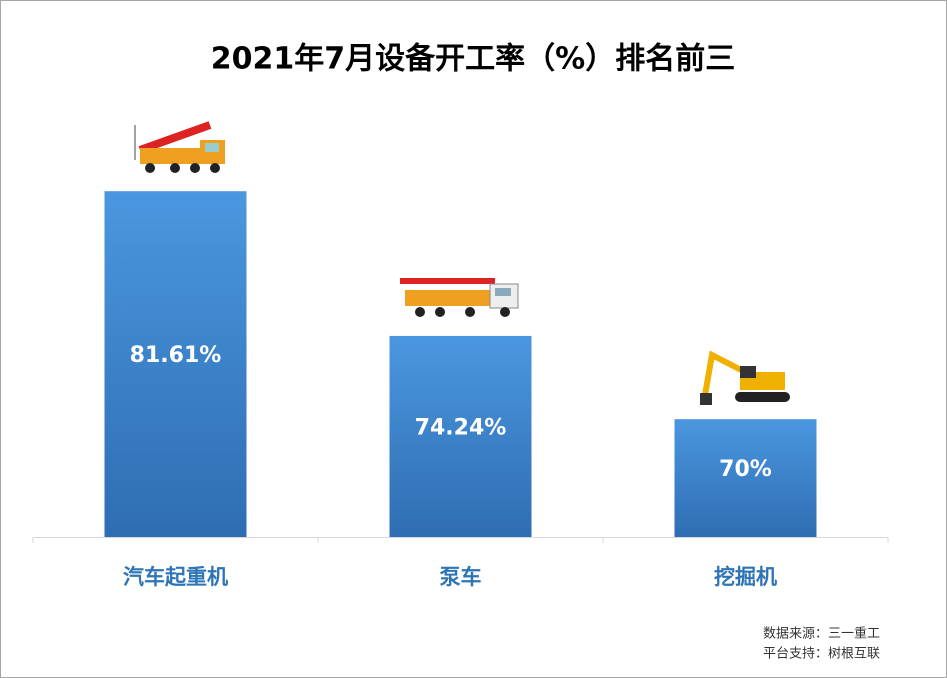  What do you see at coordinates (459, 297) in the screenshot?
I see `pump-truck-icon` at bounding box center [459, 297].